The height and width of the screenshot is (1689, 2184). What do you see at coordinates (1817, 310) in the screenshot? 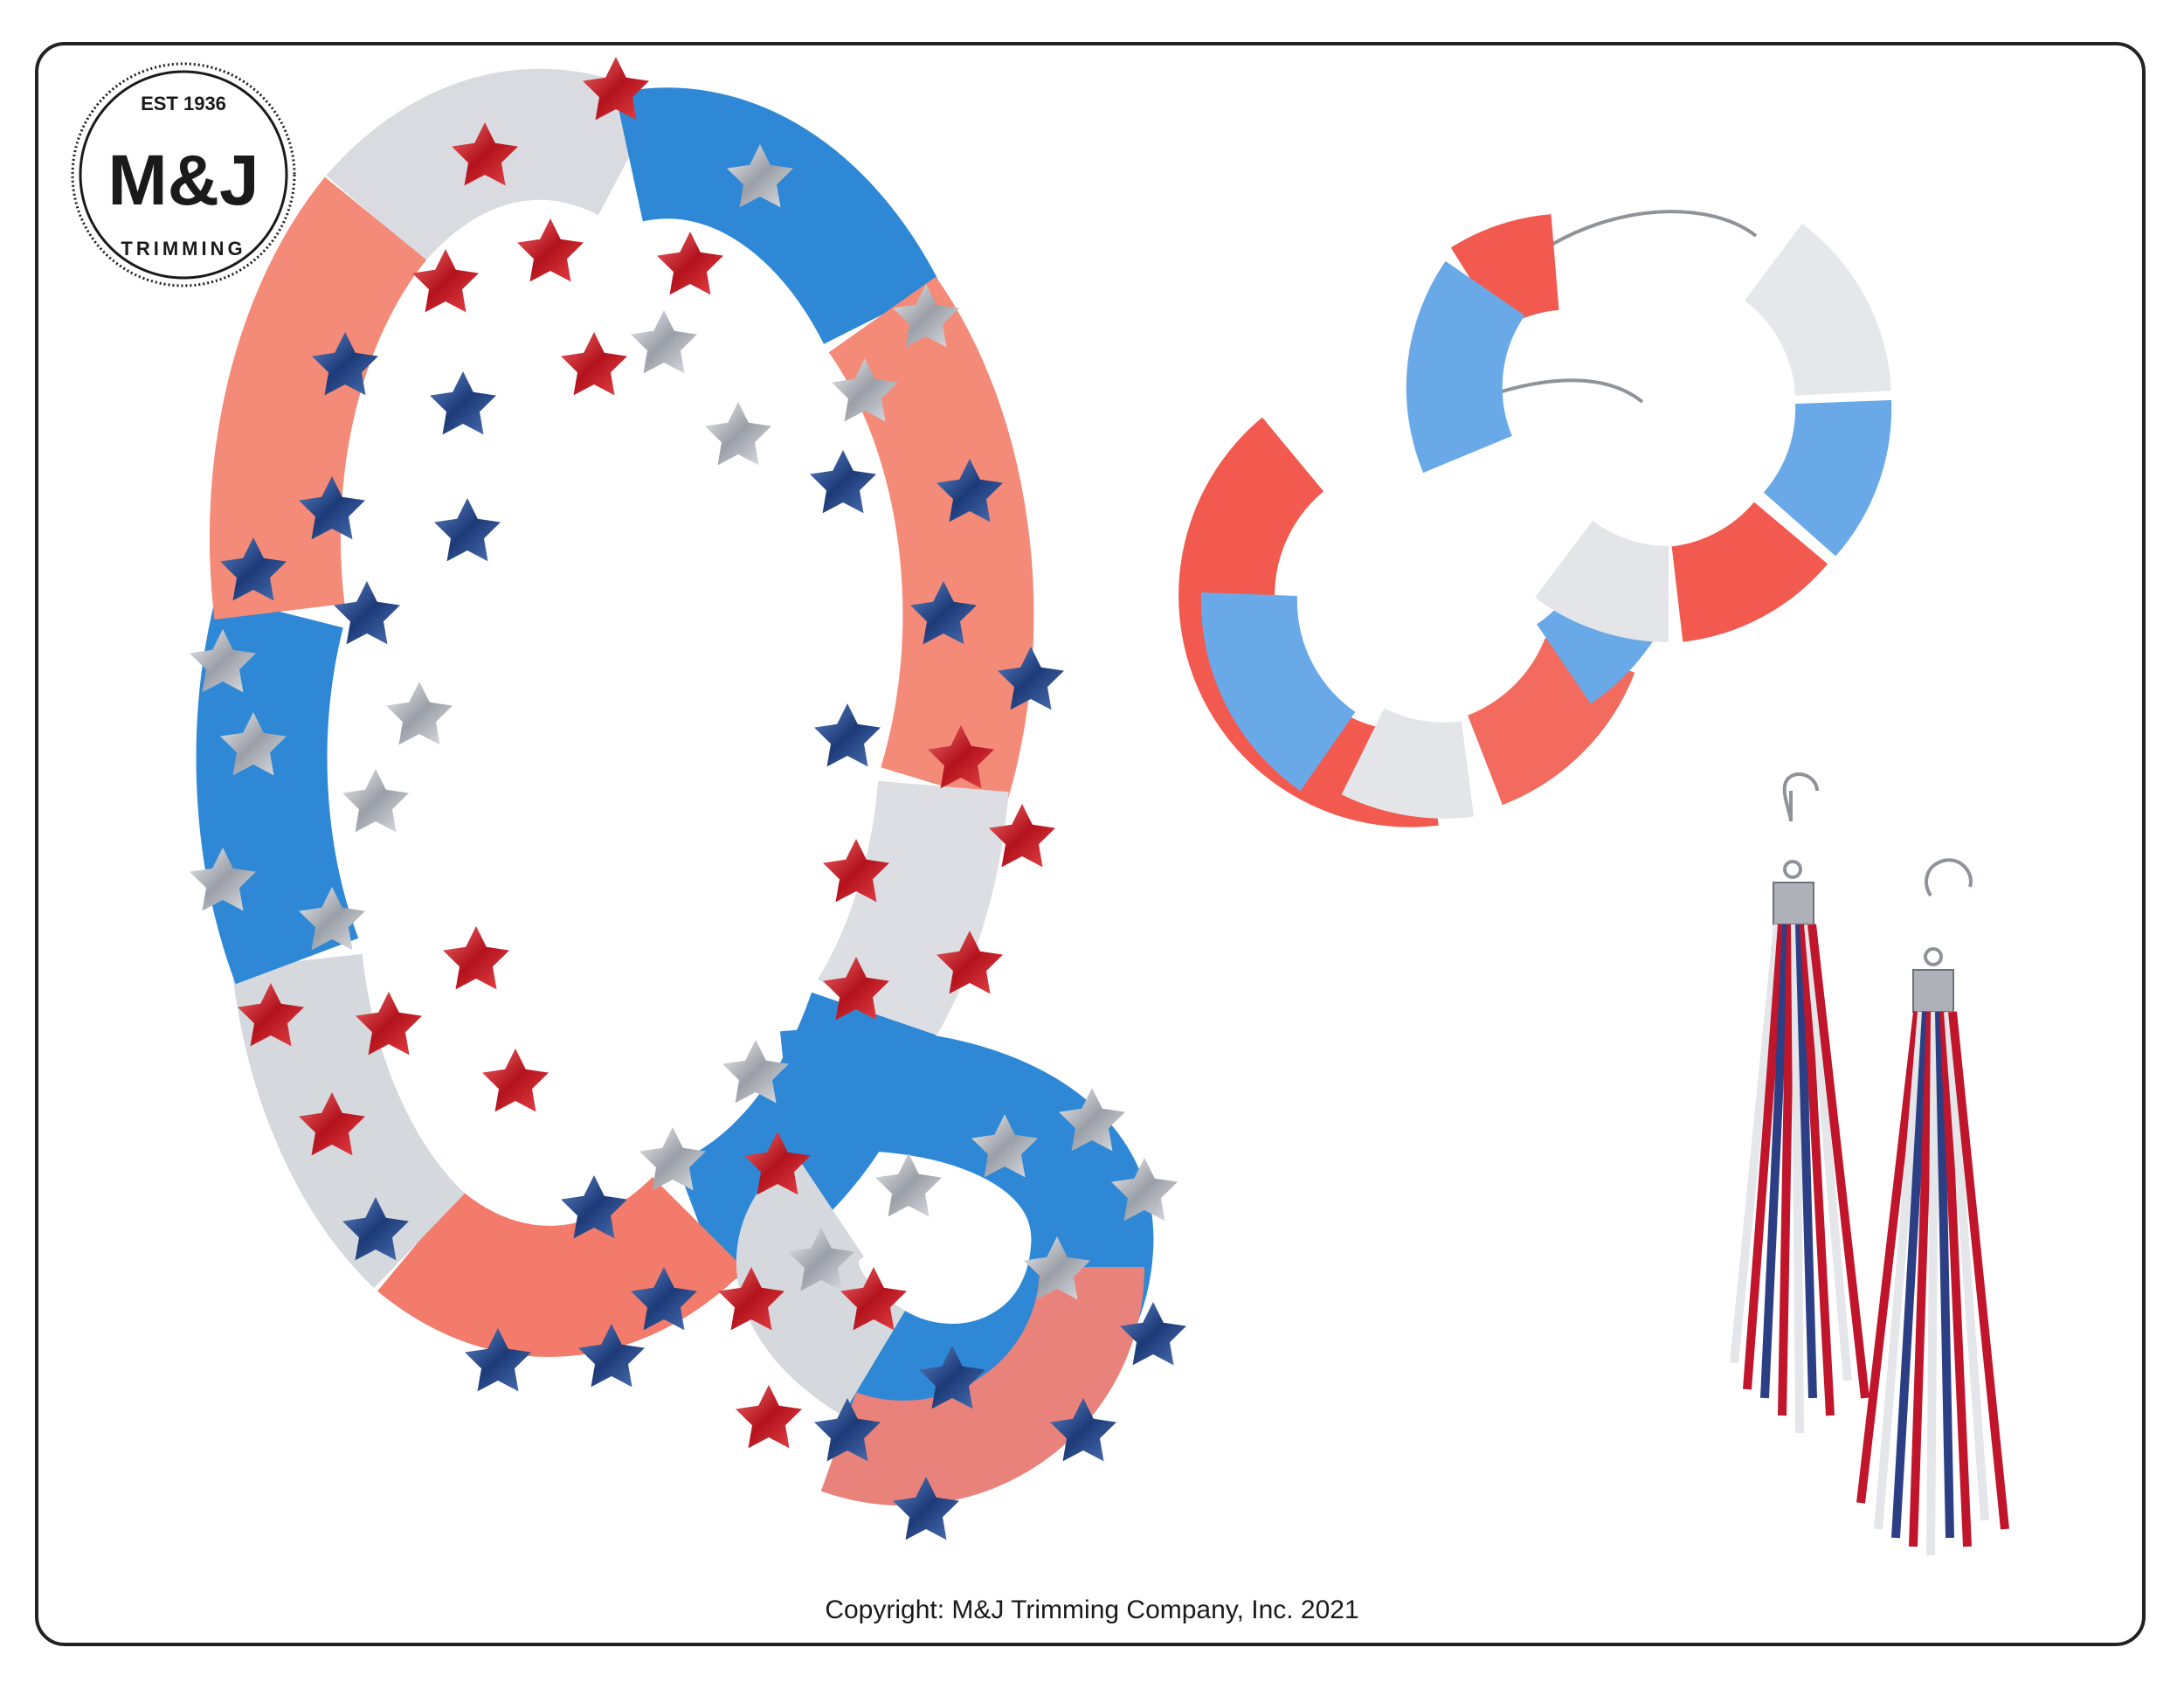
I see `hoop-right-silver` at bounding box center [1817, 310].